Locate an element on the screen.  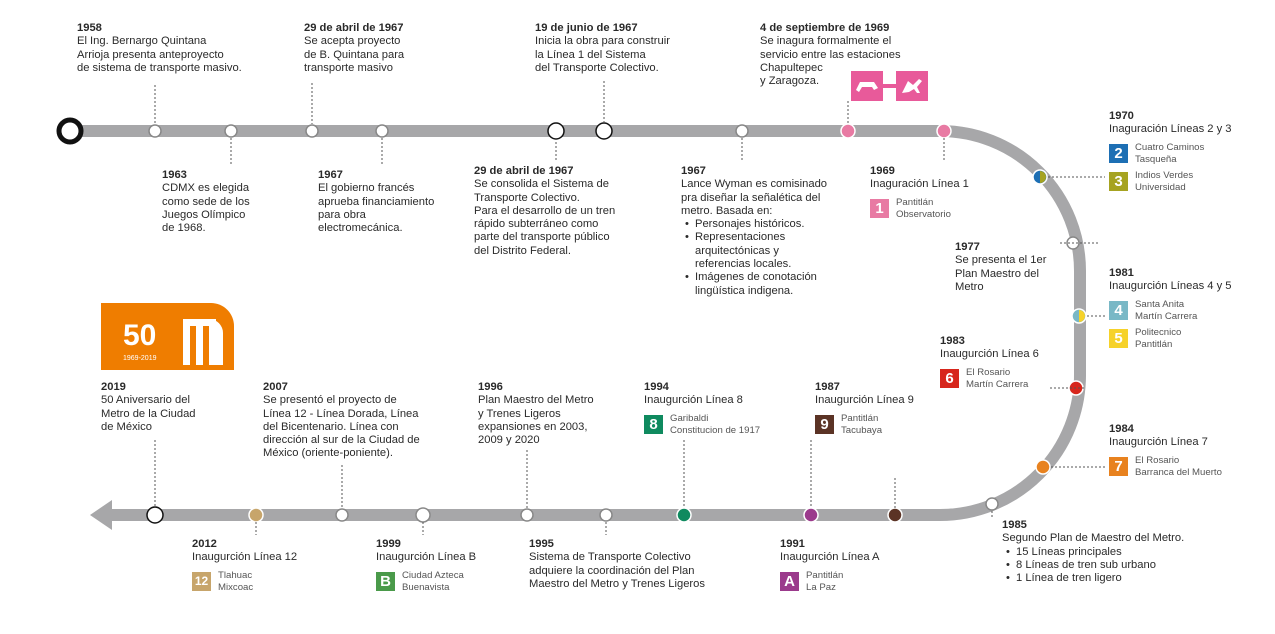
event-text-line: metro. Basada en: is located at coordinates (727, 210).